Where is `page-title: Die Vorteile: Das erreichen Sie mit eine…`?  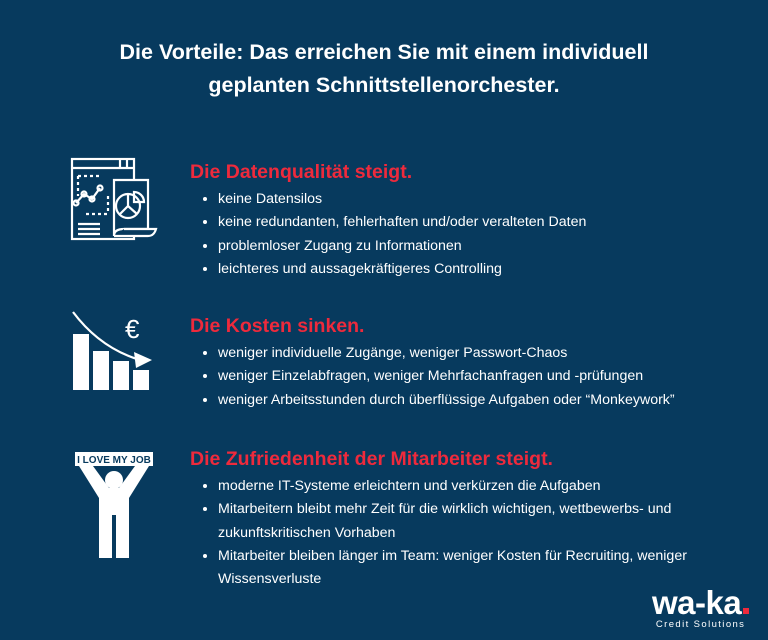
page-title: Die Vorteile: Das erreichen Sie mit eine… is located at coordinates (384, 69).